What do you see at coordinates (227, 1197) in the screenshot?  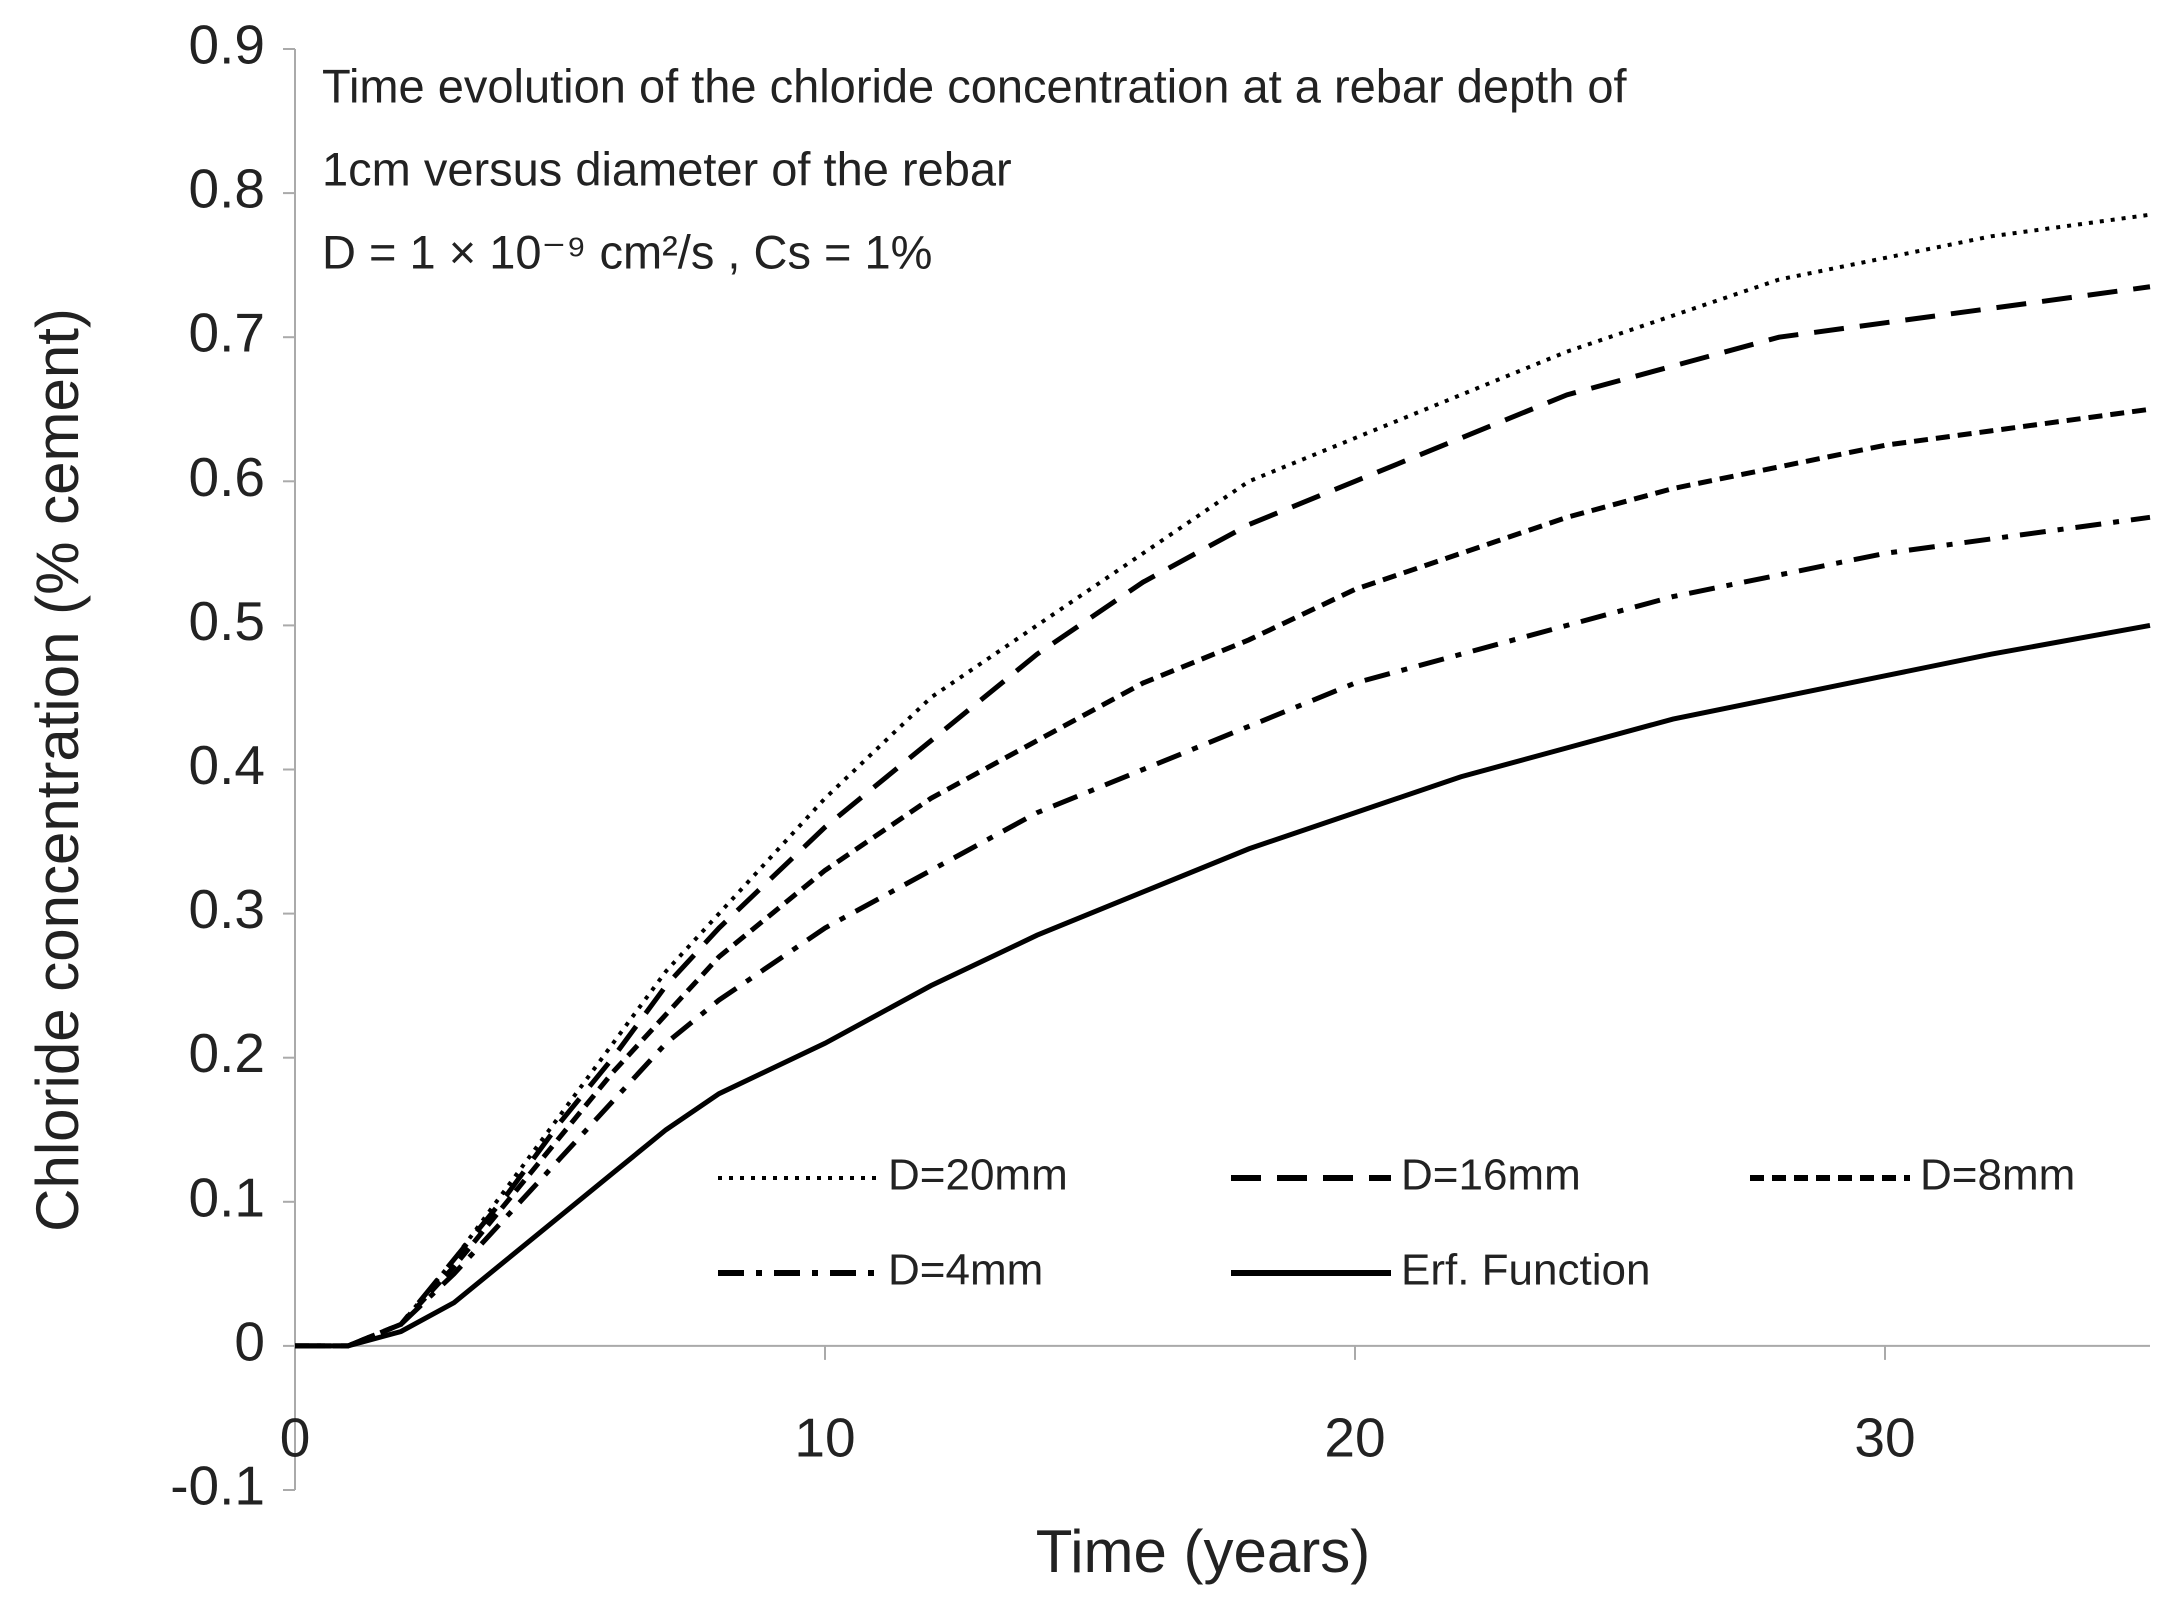 I see `y-tick-label: 0.1` at bounding box center [227, 1197].